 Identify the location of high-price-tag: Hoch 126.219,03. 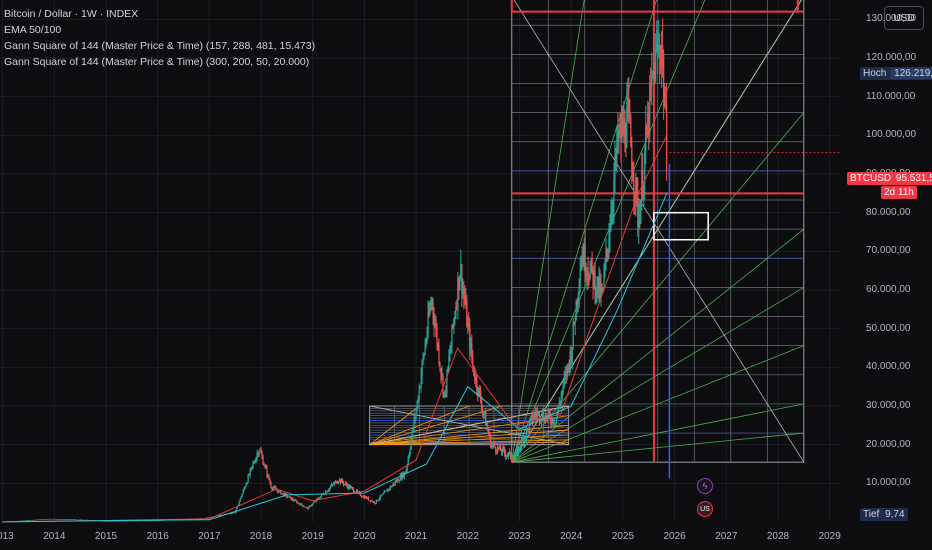
(896, 73).